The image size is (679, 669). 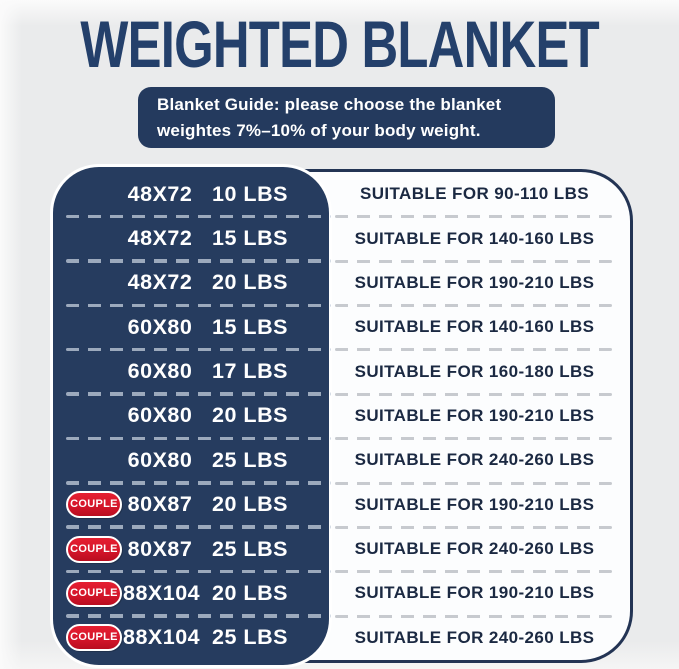 What do you see at coordinates (194, 550) in the screenshot?
I see `size-weight-cell: COUPLE 80X87 25 LBS` at bounding box center [194, 550].